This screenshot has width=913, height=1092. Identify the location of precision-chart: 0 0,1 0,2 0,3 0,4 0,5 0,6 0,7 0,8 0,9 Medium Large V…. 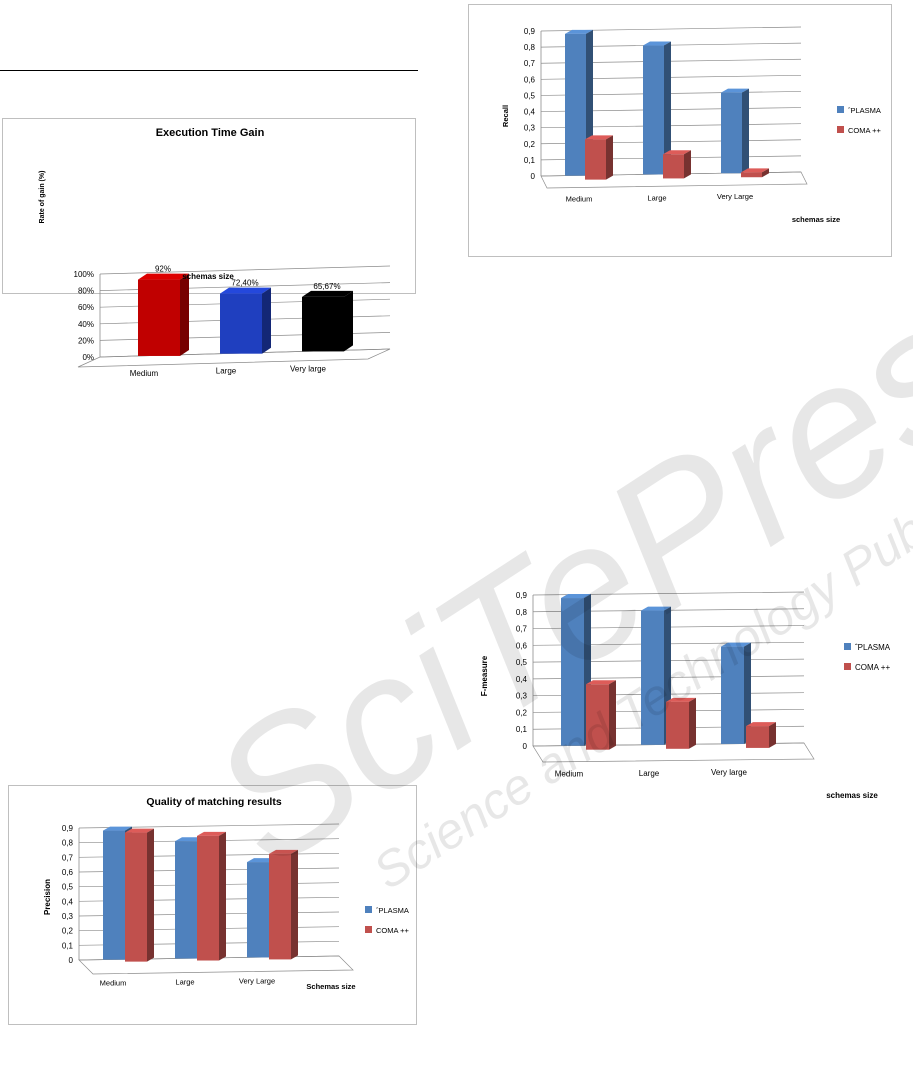
(212, 905).